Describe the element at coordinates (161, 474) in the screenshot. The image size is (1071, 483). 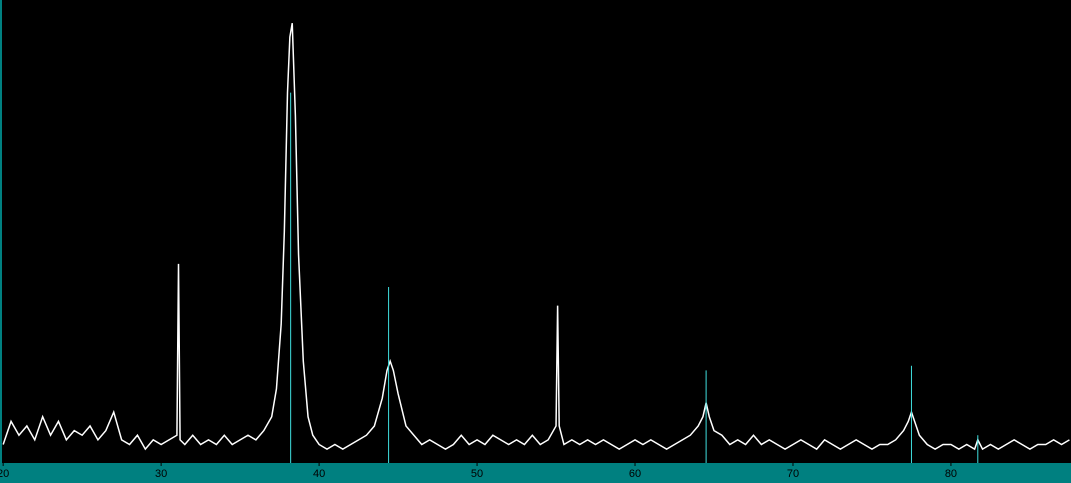
I see `x-tick-label: 30` at that location.